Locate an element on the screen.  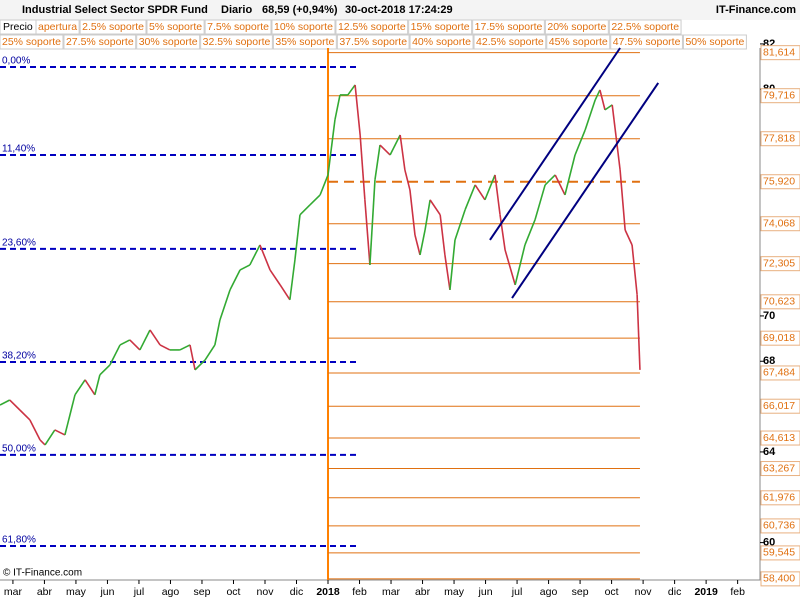
retracement-label: 0,00% is located at coordinates (16, 61).